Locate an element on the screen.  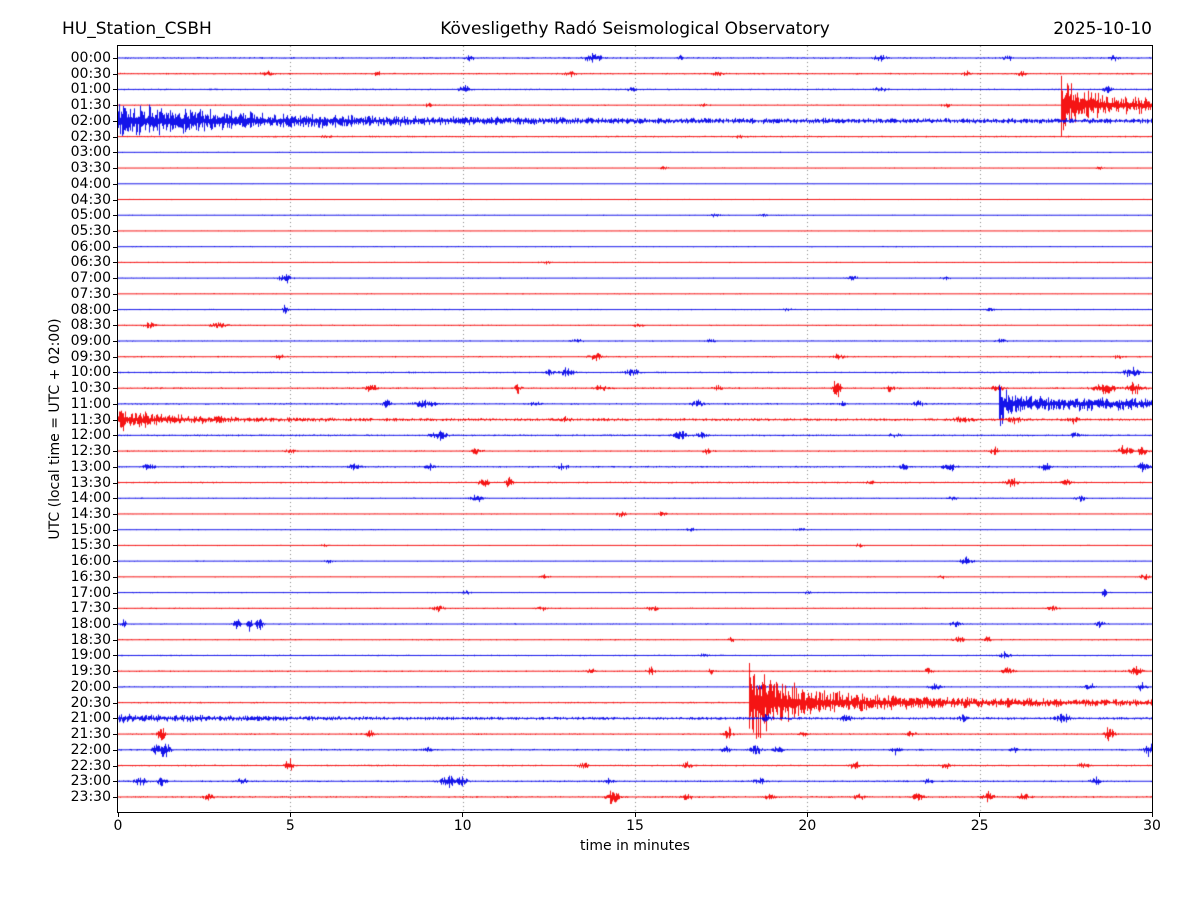
y-tick-label: 20:00 is located at coordinates (90, 686).